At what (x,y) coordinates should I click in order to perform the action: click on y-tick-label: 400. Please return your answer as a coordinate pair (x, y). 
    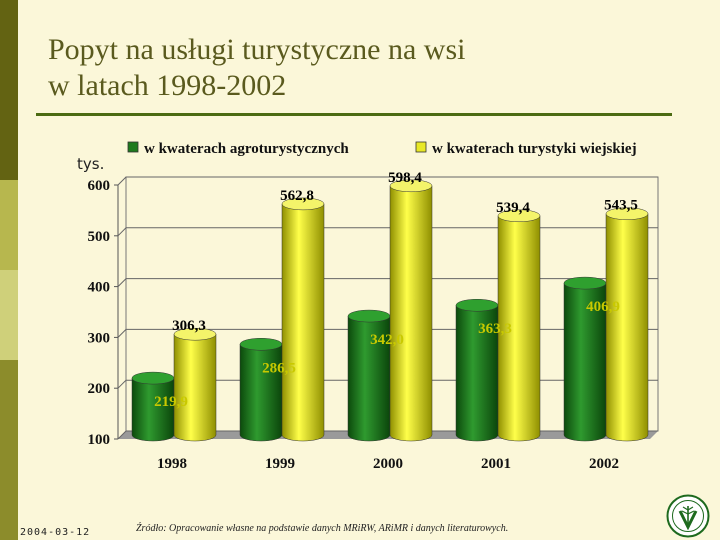
    Looking at the image, I should click on (99, 288).